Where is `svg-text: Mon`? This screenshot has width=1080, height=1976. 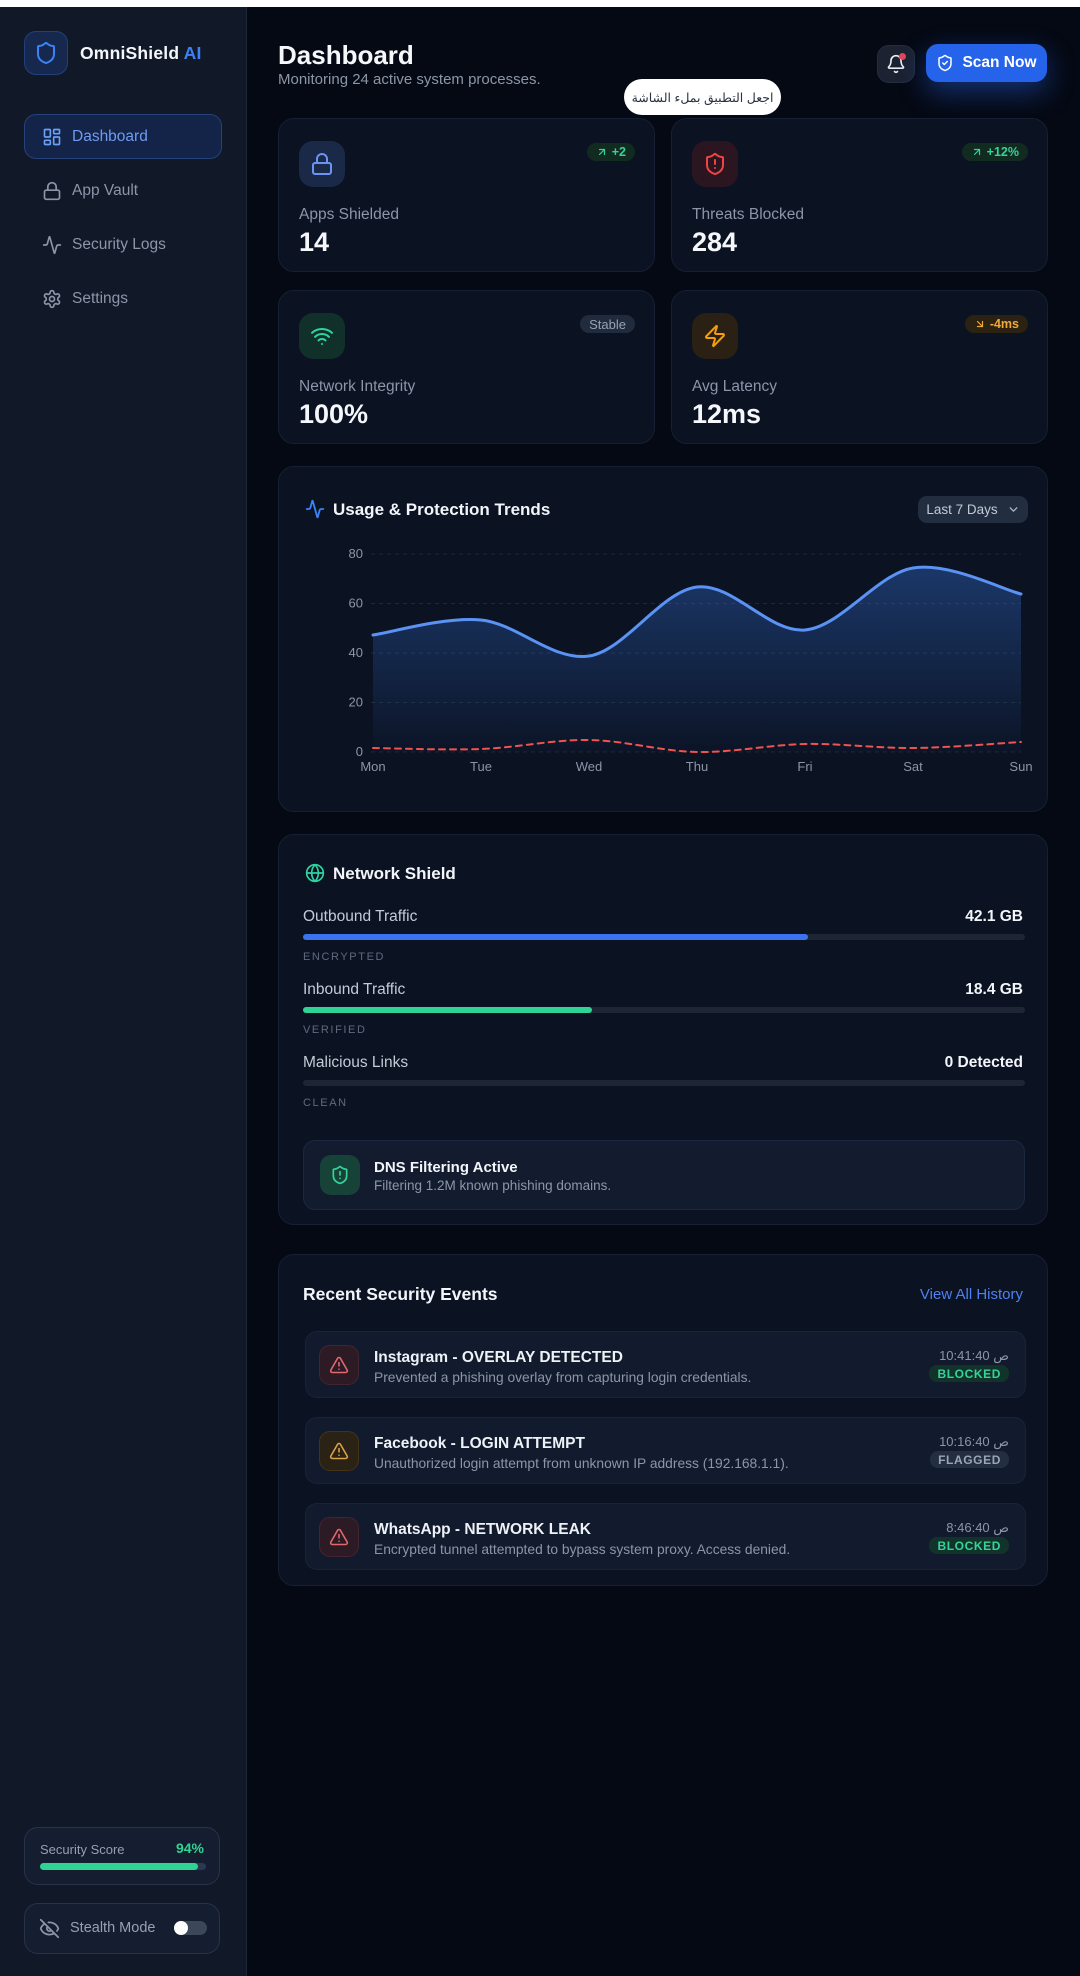
svg-text: Mon is located at coordinates (372, 766).